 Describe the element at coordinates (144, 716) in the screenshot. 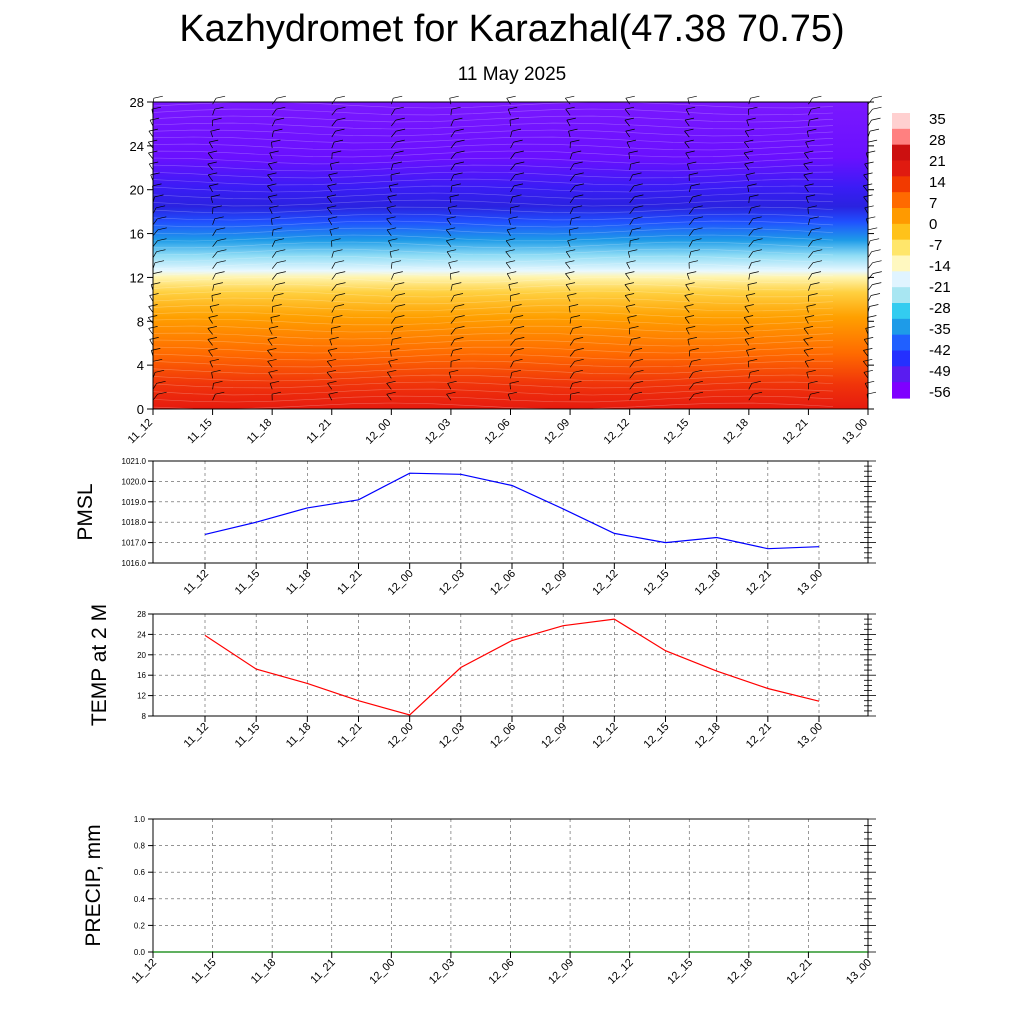

I see `y-tick-label: 8` at that location.